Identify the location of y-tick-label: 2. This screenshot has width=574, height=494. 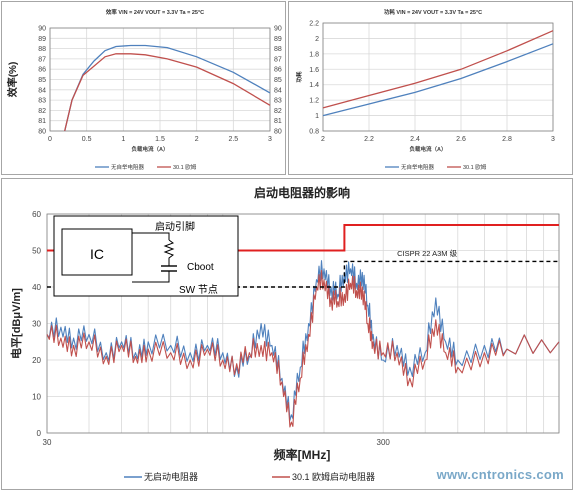
(317, 39).